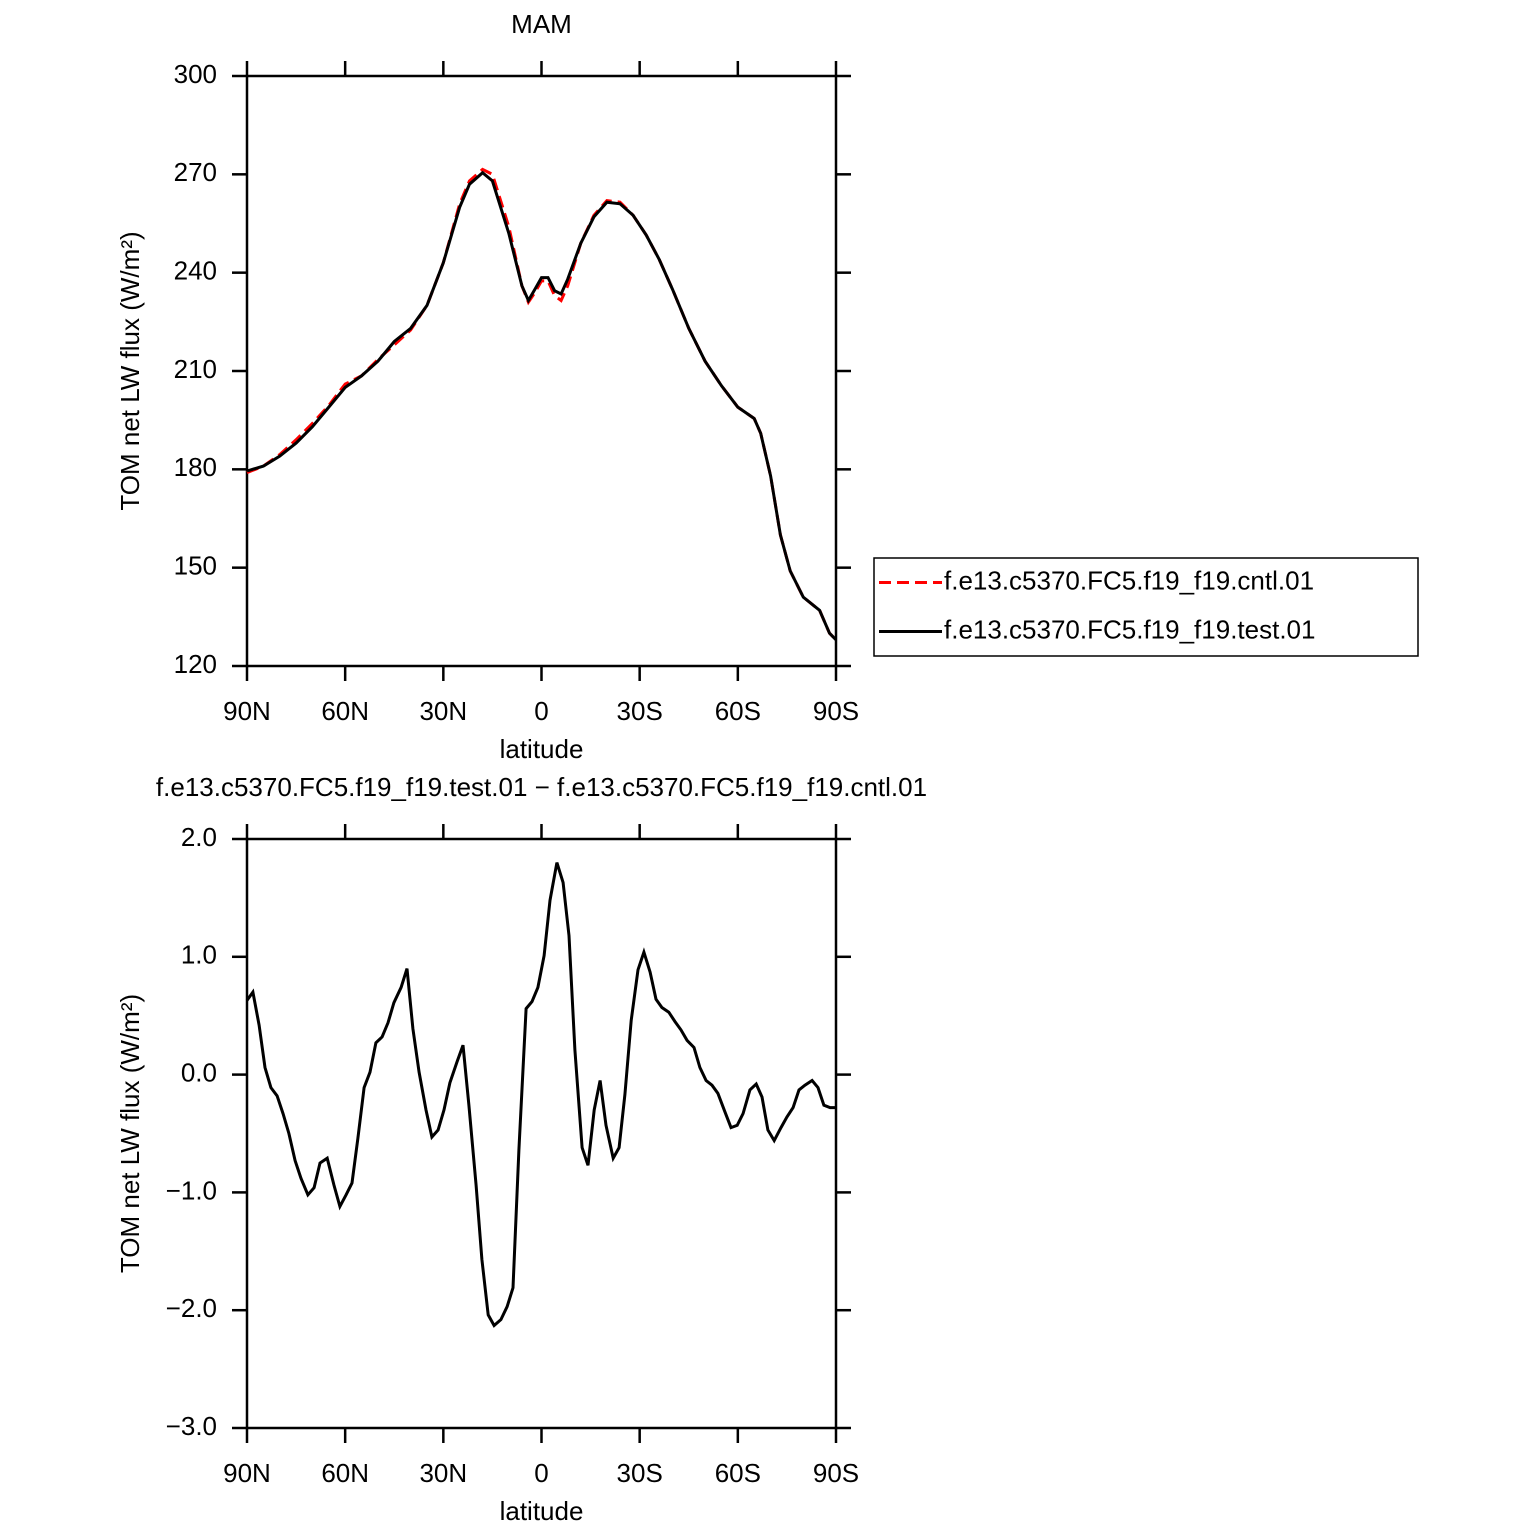 The height and width of the screenshot is (1535, 1524). I want to click on y-tick-label: 150, so click(195, 566).